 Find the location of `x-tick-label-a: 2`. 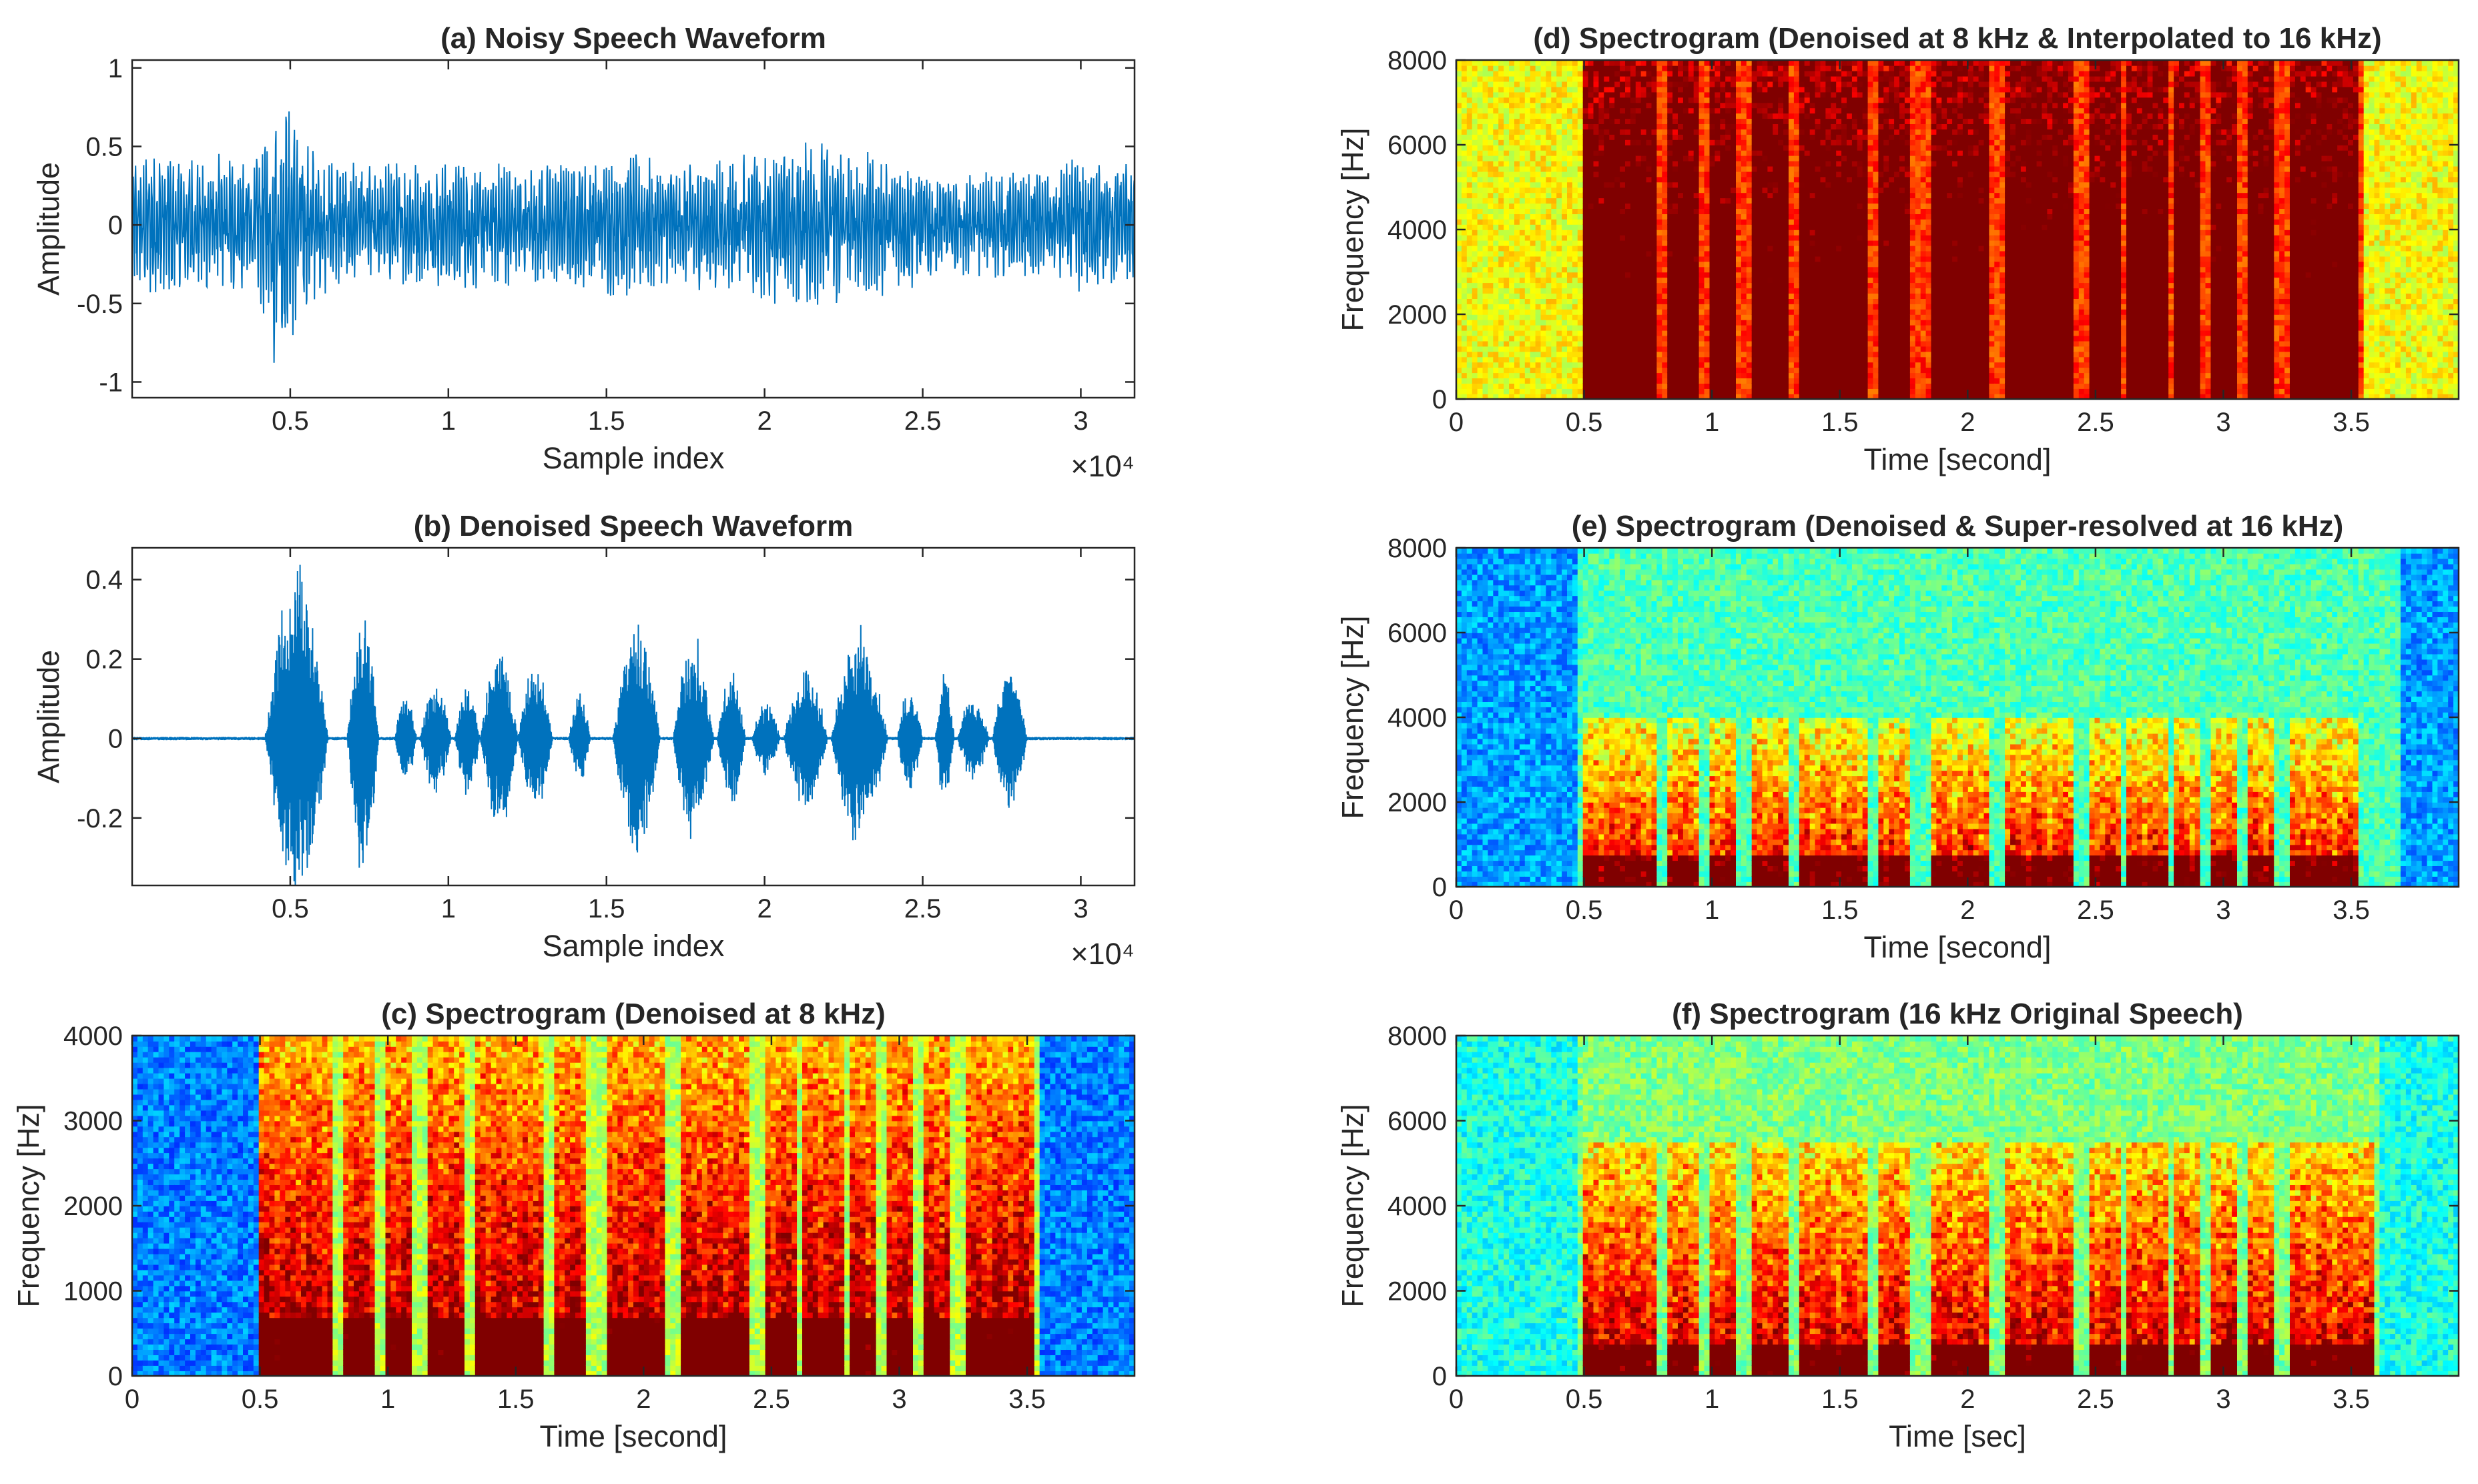

x-tick-label-a: 2 is located at coordinates (764, 421).